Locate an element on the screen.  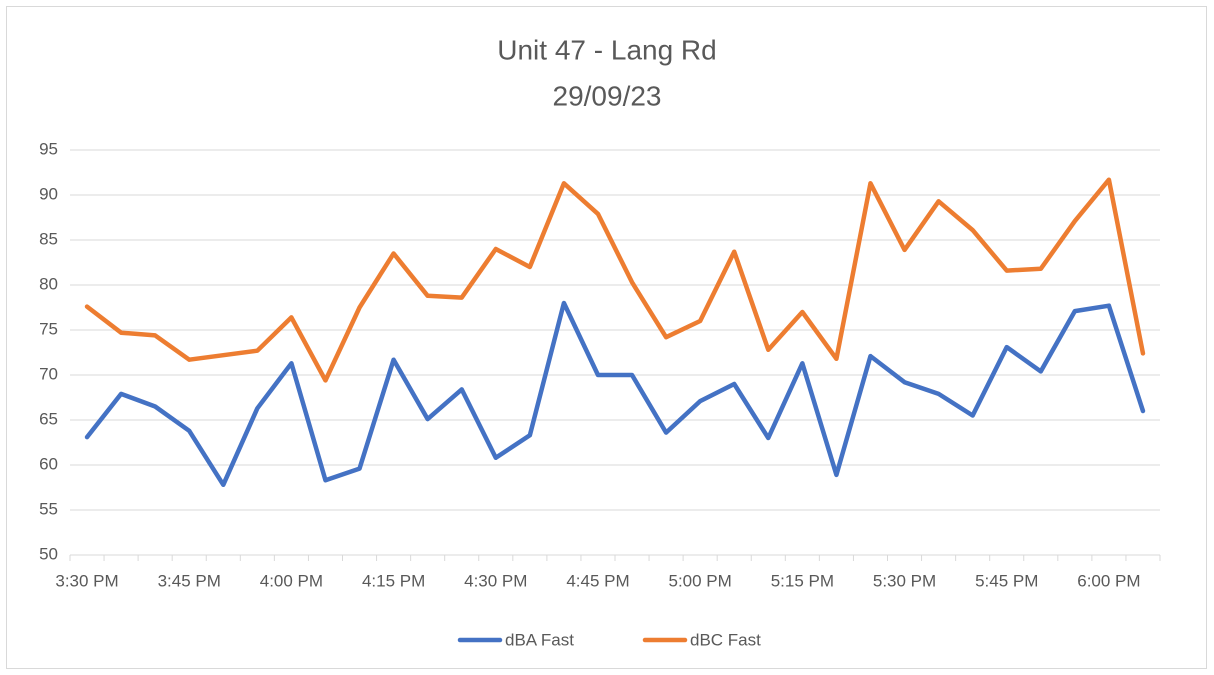
legend-label: dBC Fast is located at coordinates (725, 639).